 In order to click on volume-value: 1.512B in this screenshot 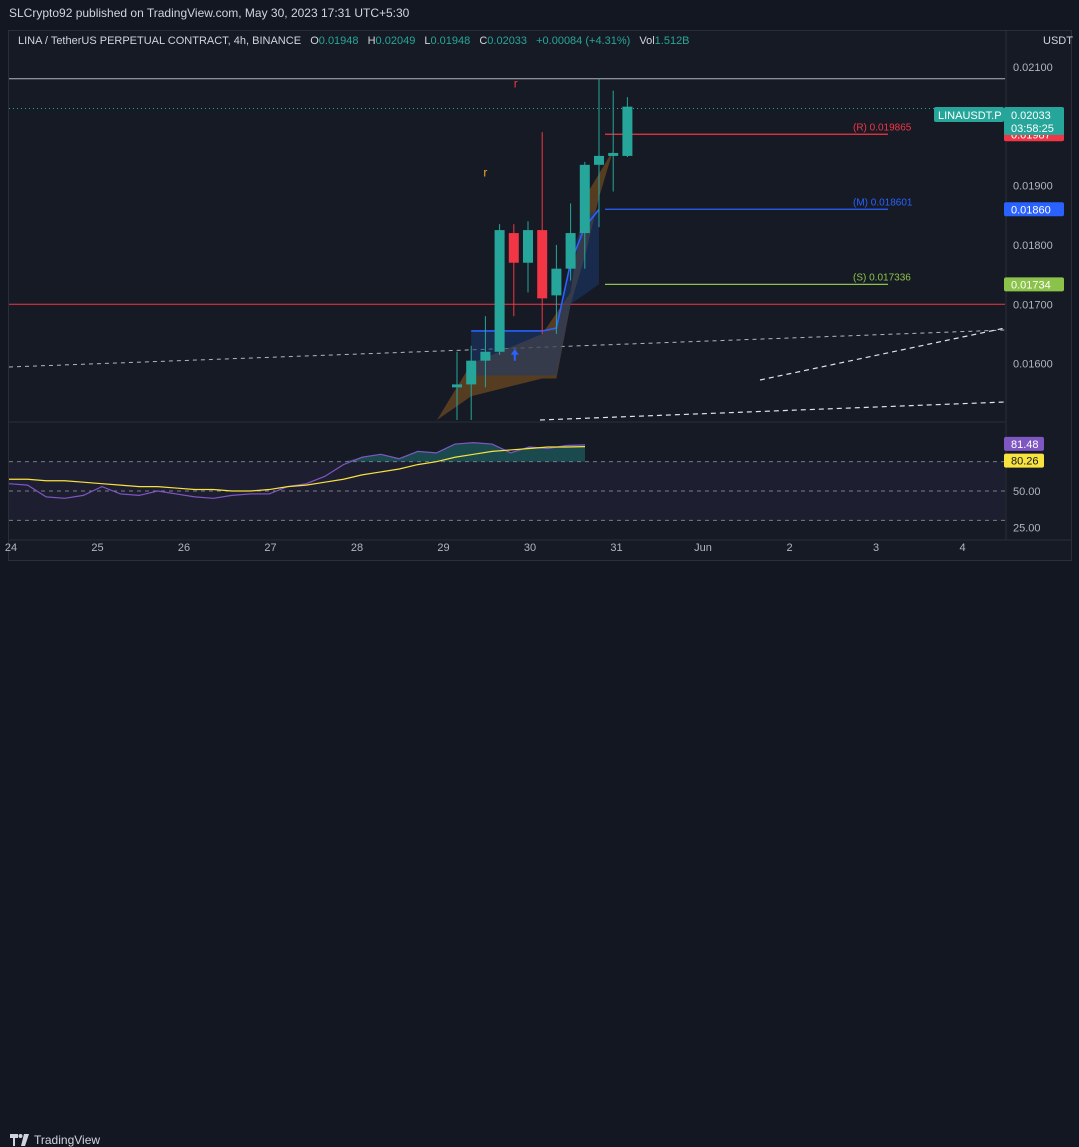, I will do `click(672, 41)`.